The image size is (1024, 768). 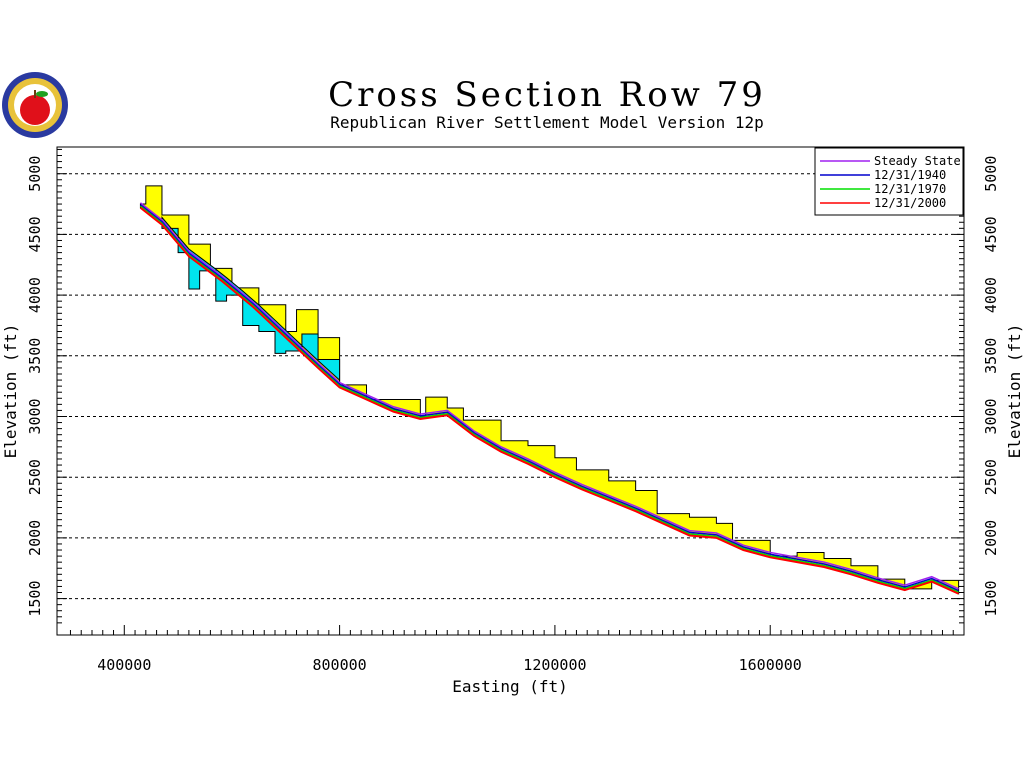 I want to click on x-tick-labels: 400000 800000 1200000 1600000, so click(x=449, y=665).